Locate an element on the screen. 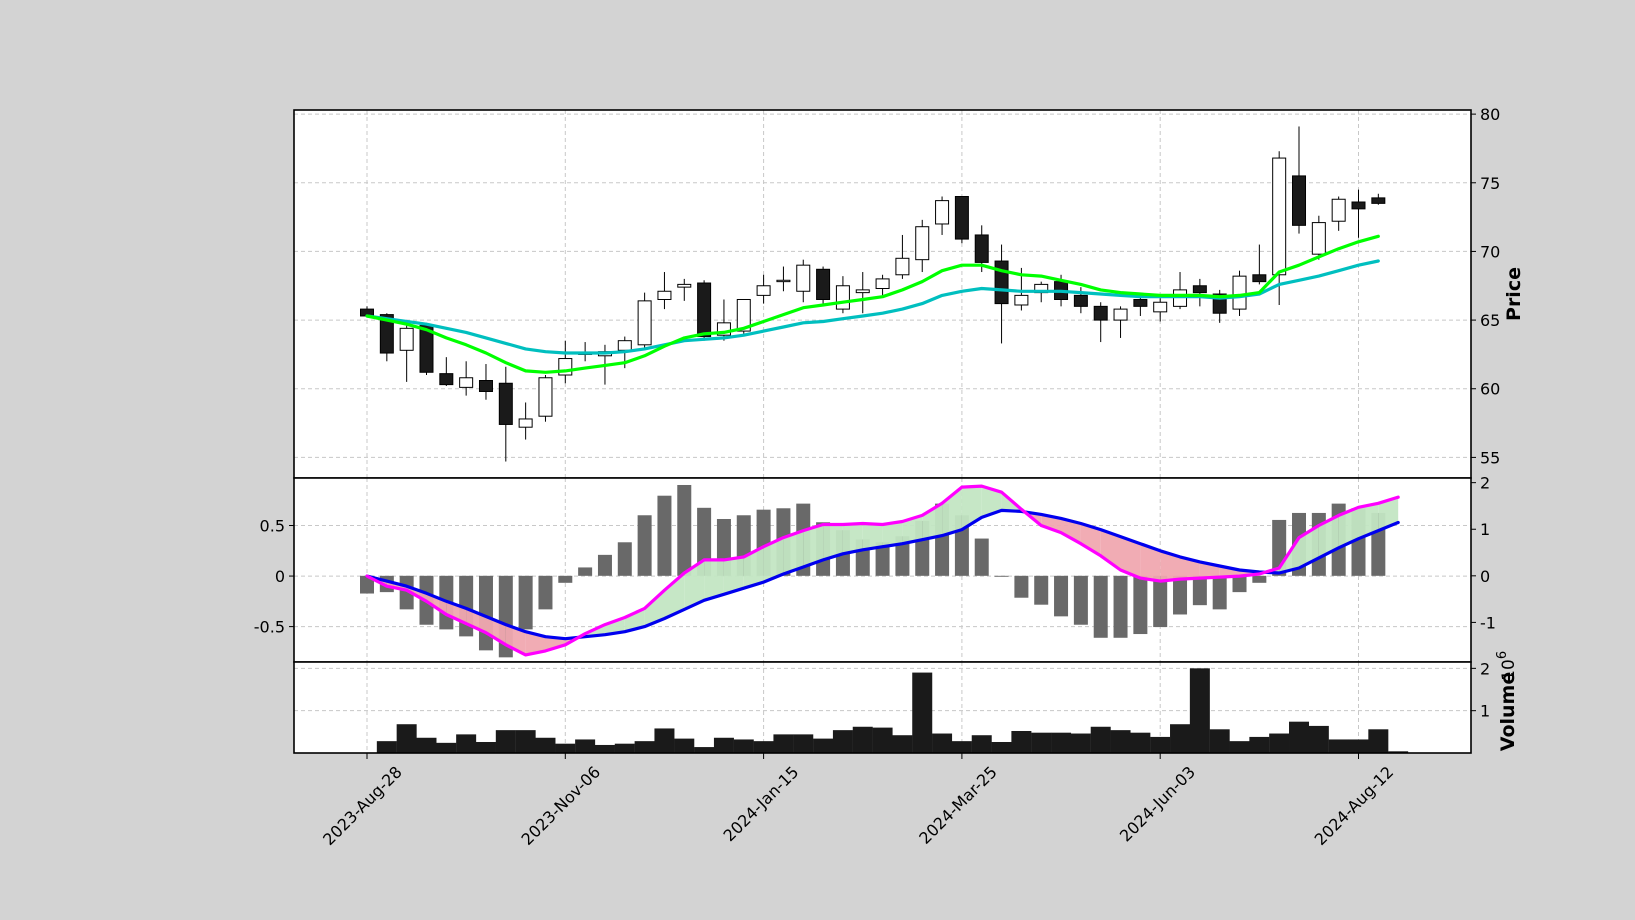  x-tick-label: 2024-Jan-15 is located at coordinates (761, 803).